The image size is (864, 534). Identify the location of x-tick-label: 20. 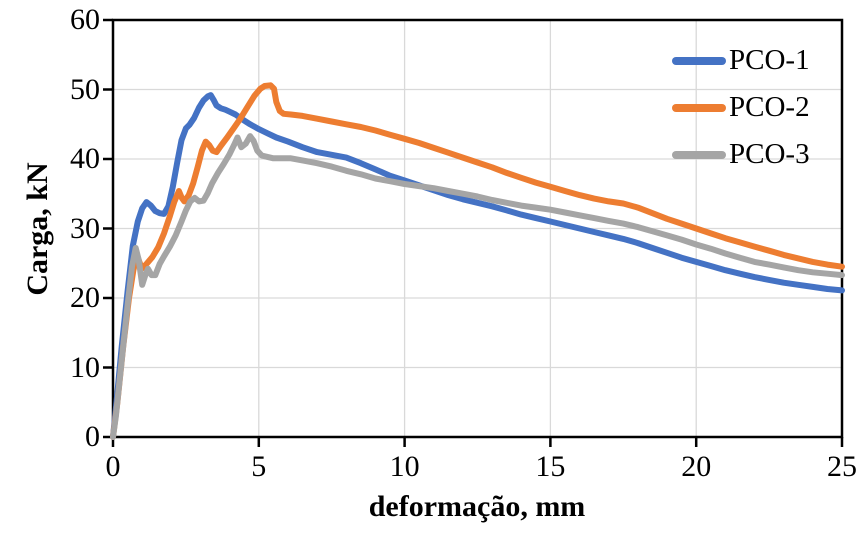
(696, 466).